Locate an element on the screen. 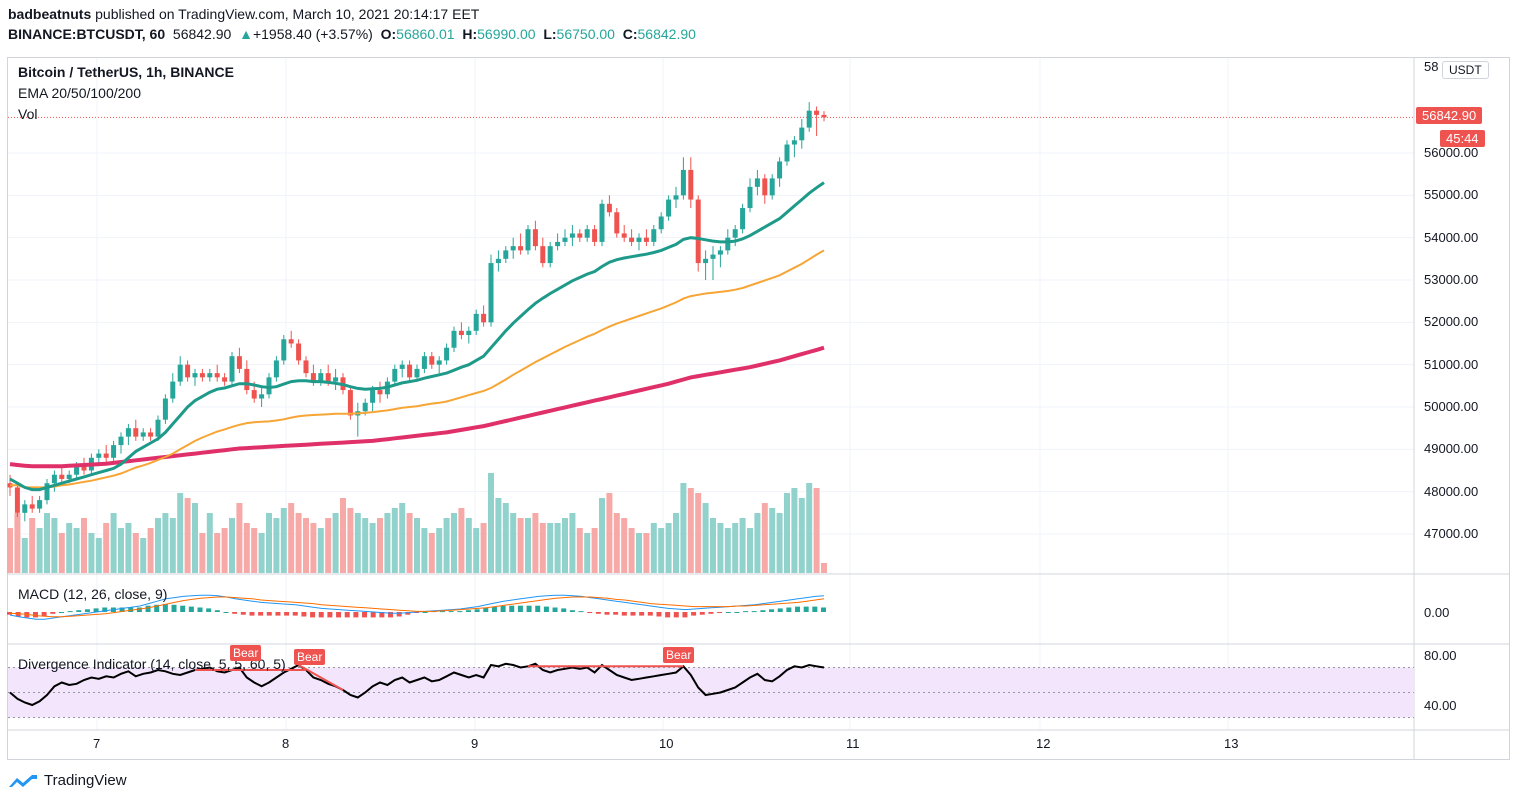 This screenshot has width=1519, height=805. vol-legend: Vol is located at coordinates (28, 114).